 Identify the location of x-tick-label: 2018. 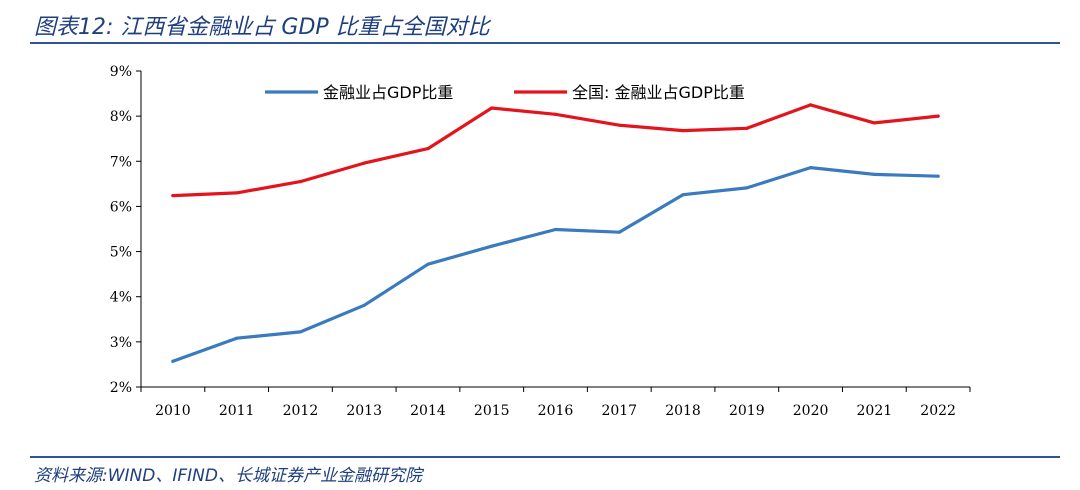
(683, 411).